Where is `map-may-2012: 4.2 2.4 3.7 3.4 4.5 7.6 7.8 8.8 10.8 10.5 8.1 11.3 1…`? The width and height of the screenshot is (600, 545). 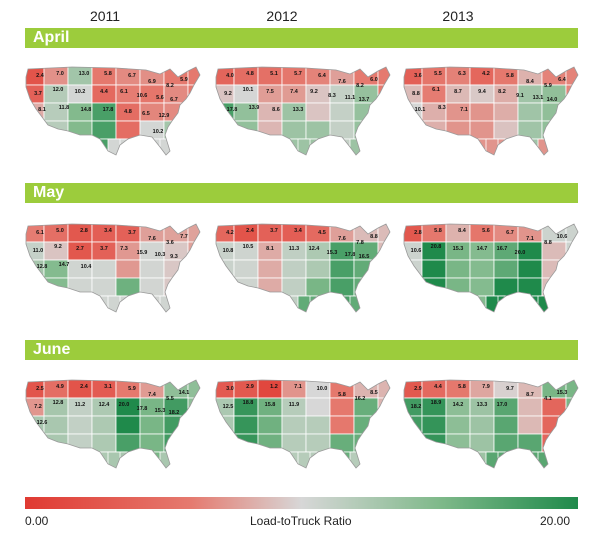
map-may-2012: 4.2 2.4 3.7 3.4 4.5 7.6 7.8 8.8 10.8 10.5 8.1 11.3 1… is located at coordinates (304, 267).